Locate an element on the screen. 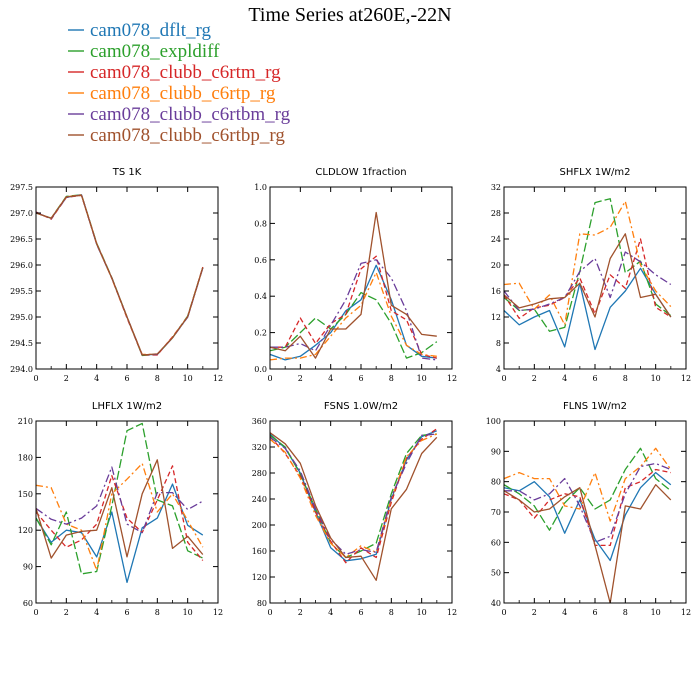  chart-panel: LHFLX 1W/m2 0 2 4 6 8 10 12 60 90 120 150 180 210 is located at coordinates (120, 509).